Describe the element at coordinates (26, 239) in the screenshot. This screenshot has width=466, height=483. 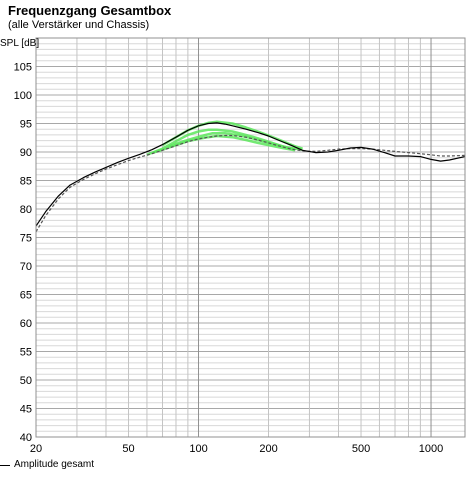
I see `y-tick-label: 75` at that location.